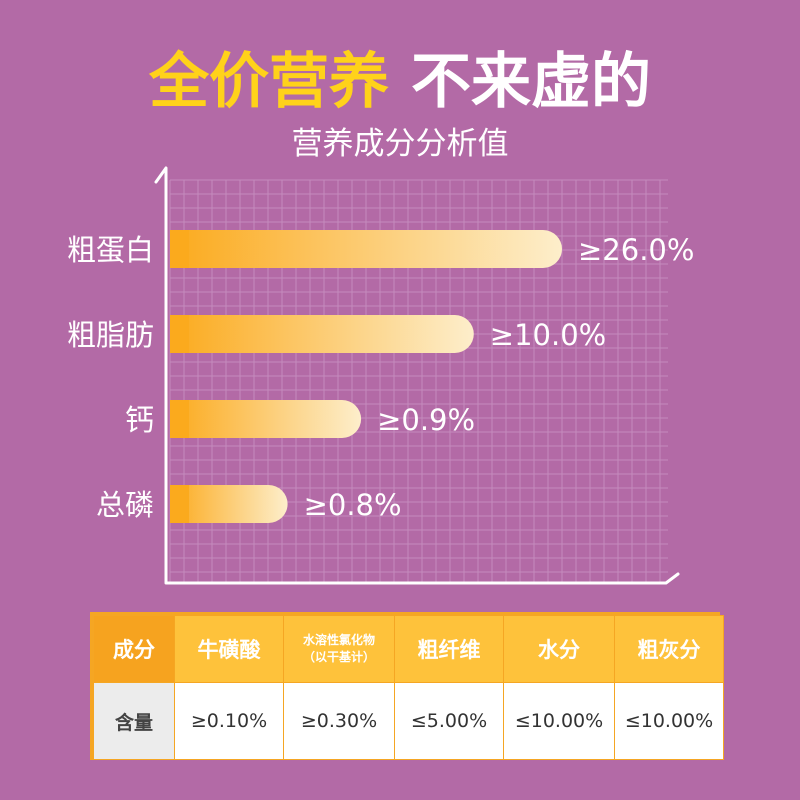  What do you see at coordinates (426, 420) in the screenshot?
I see `value-label-2: ≥0.9%` at bounding box center [426, 420].